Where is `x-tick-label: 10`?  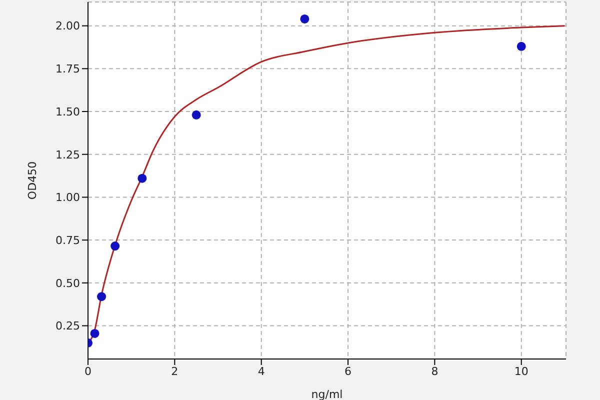
x-tick-label: 10 is located at coordinates (521, 371).